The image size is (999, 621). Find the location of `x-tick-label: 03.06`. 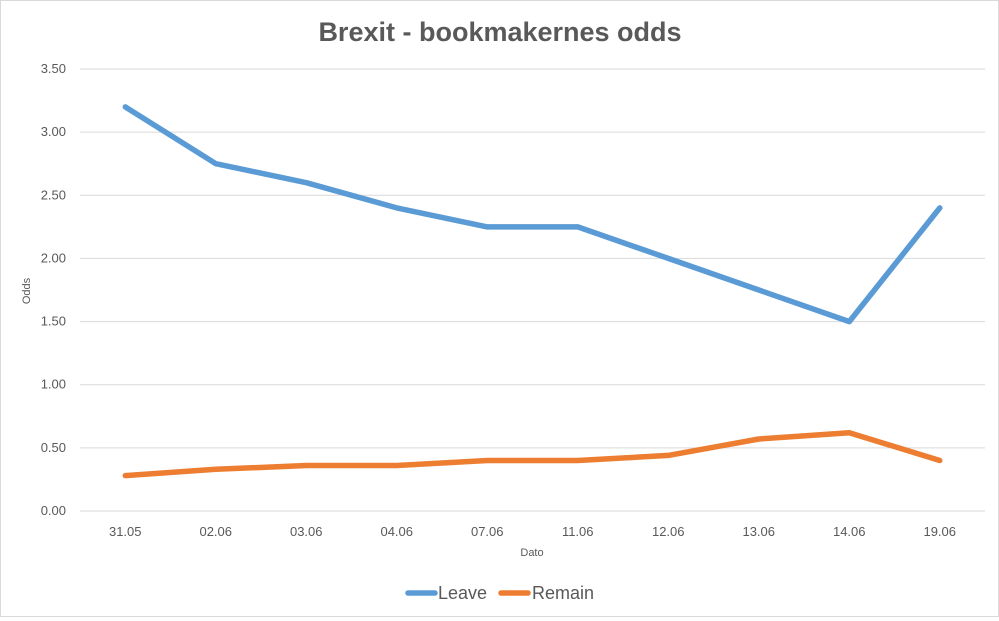

x-tick-label: 03.06 is located at coordinates (306, 531).